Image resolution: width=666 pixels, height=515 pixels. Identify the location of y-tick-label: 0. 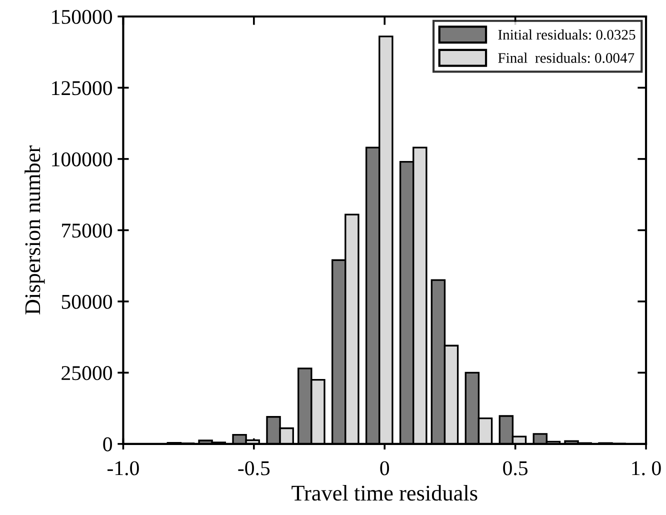
(107, 444).